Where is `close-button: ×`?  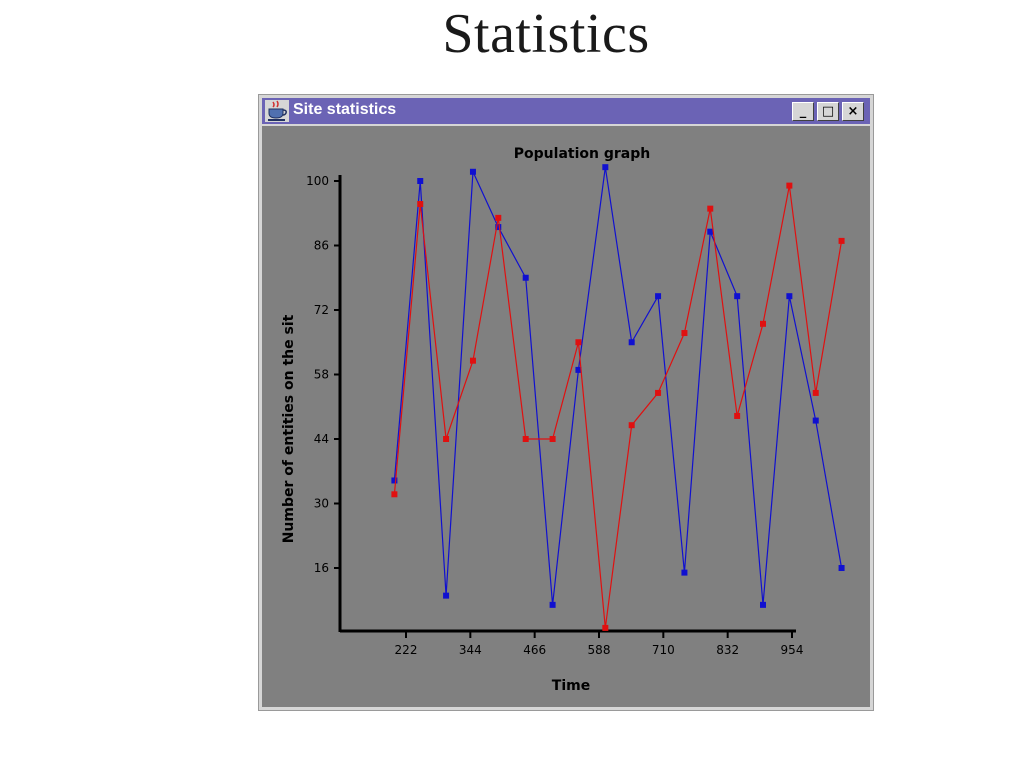 close-button: × is located at coordinates (853, 111).